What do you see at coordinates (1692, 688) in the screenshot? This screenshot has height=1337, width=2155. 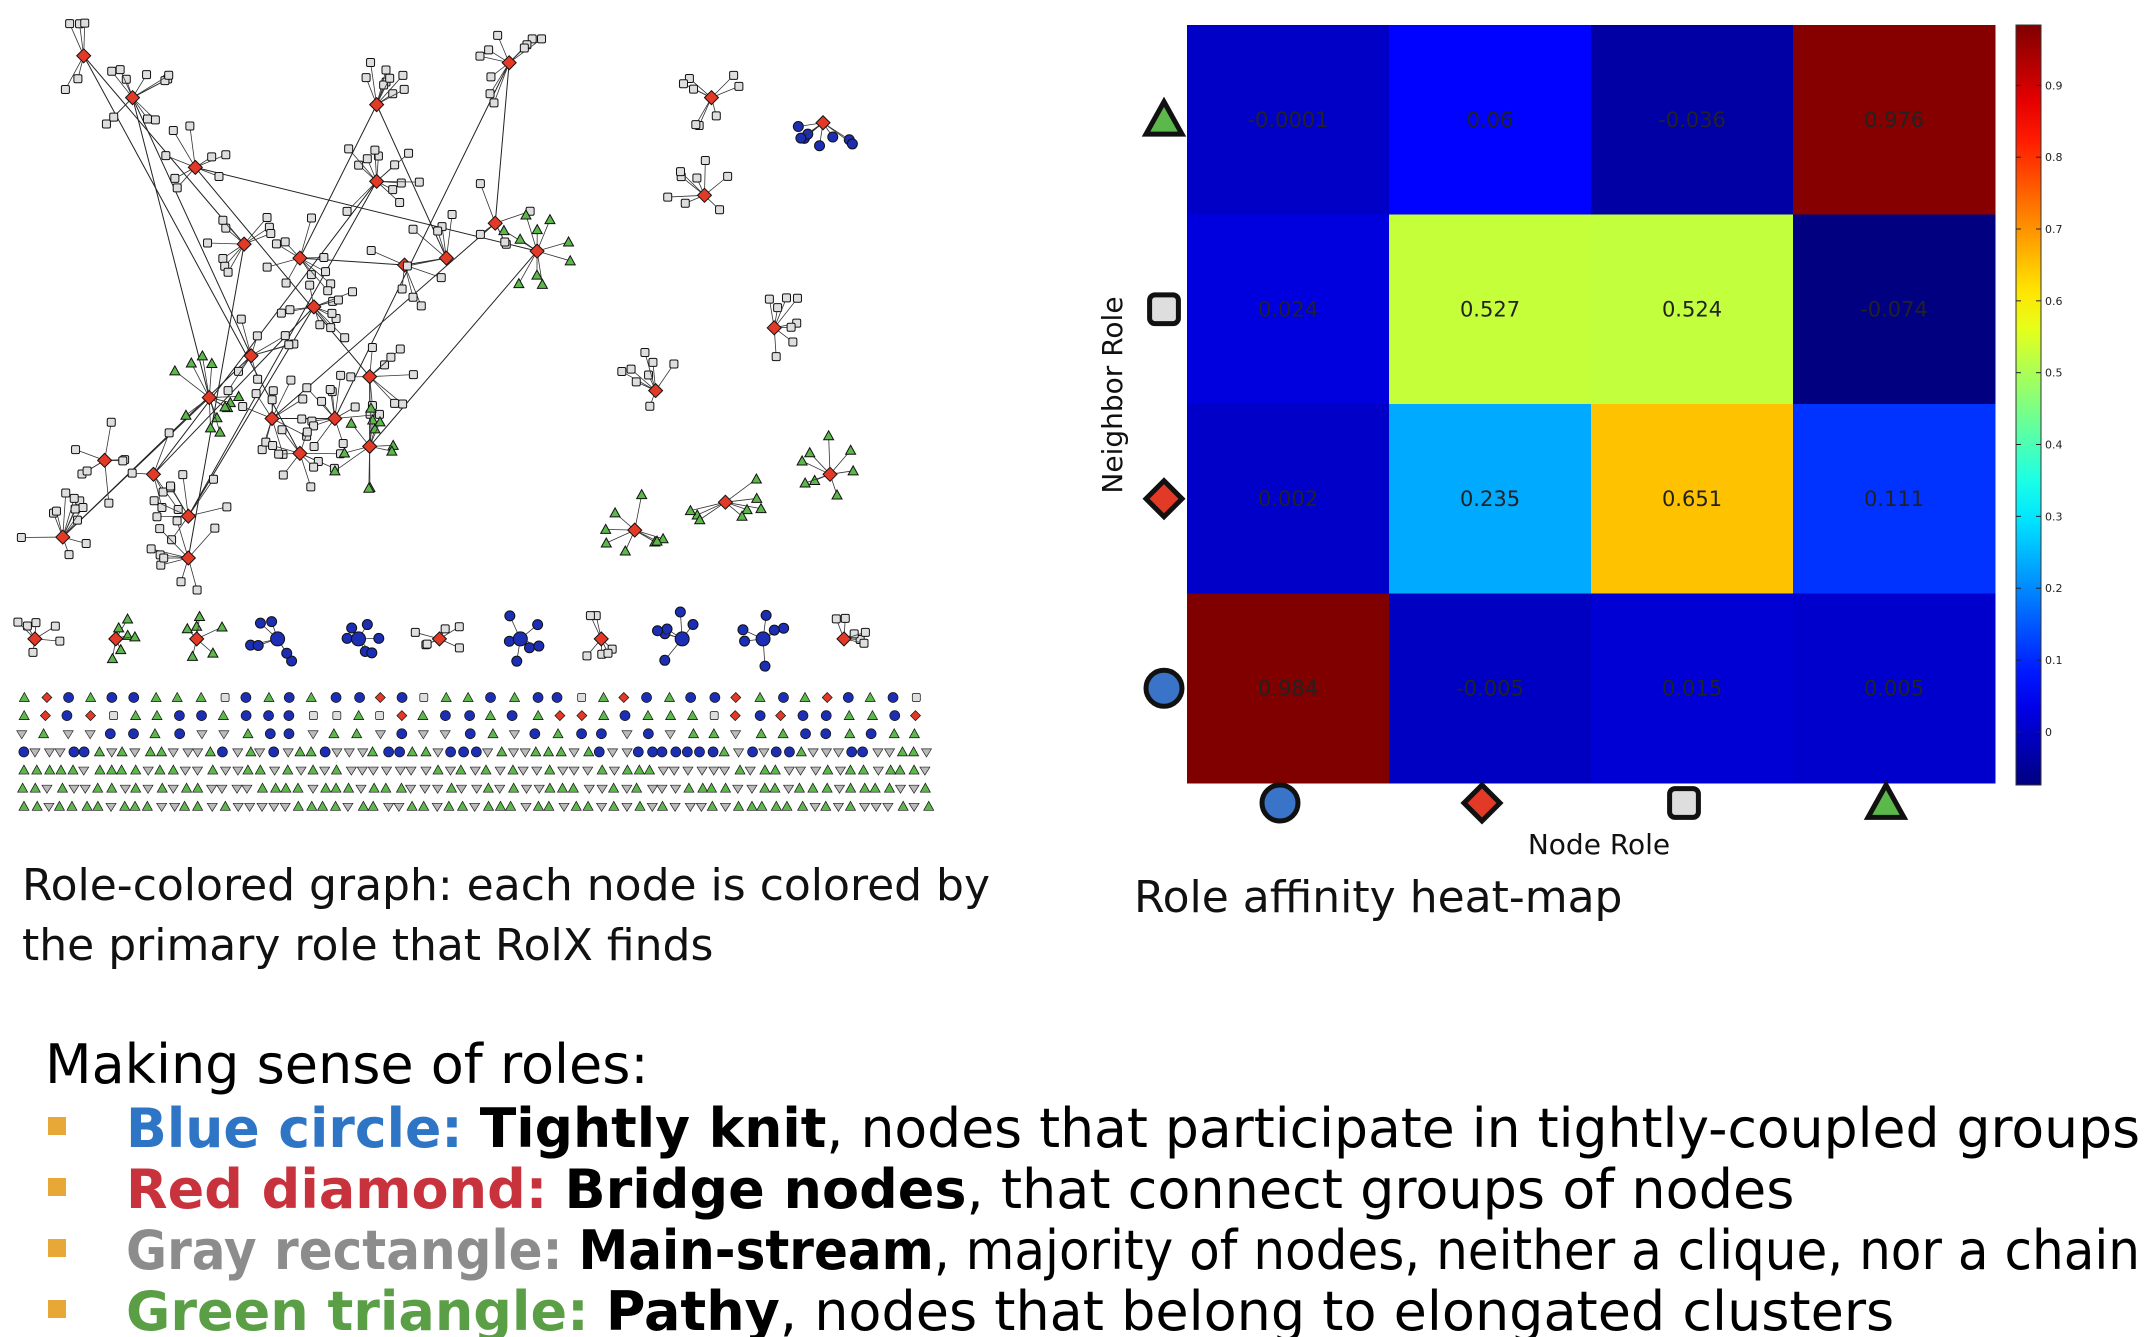 I see `cell-label: 0.015` at bounding box center [1692, 688].